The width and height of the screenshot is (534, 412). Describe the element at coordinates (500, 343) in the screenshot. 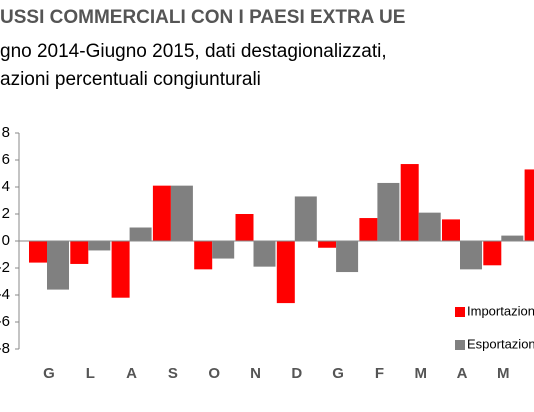

I see `legend-label: Esportazion` at that location.